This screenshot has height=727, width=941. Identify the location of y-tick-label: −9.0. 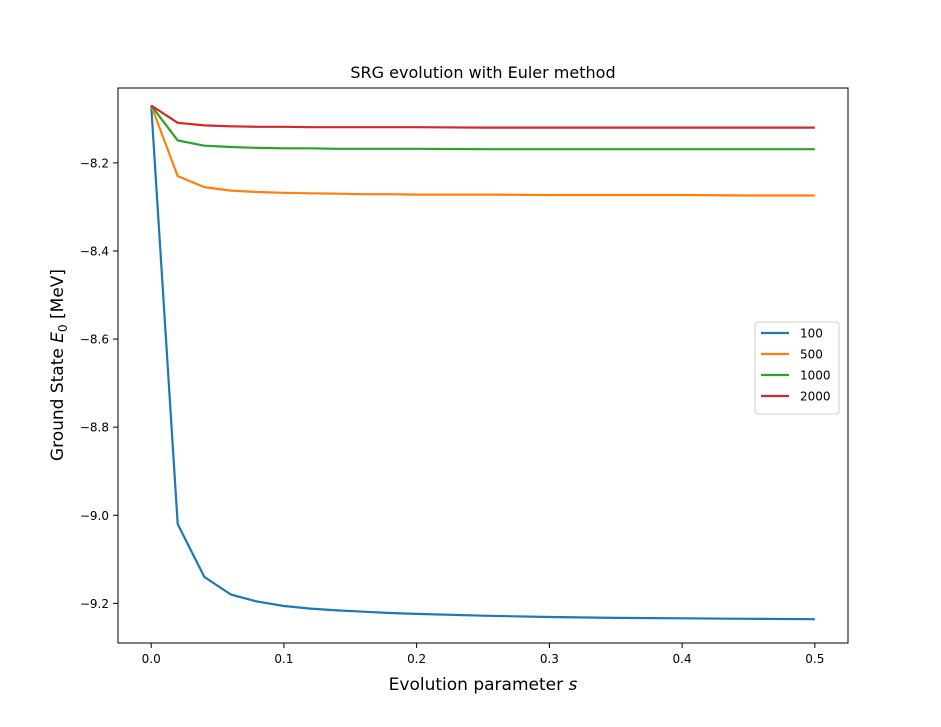
(94, 516).